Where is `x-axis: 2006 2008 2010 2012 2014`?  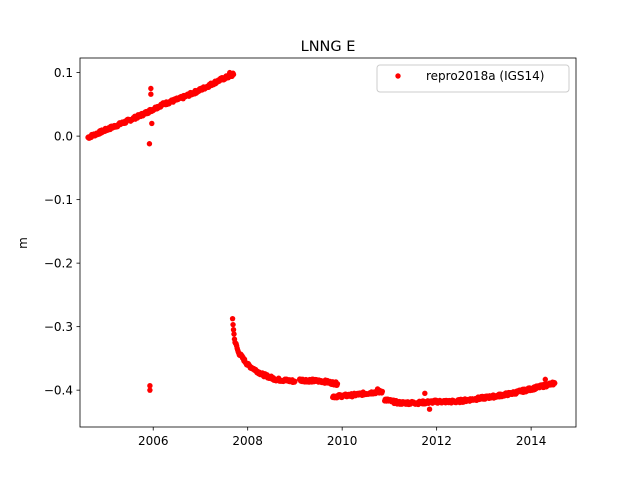
x-axis: 2006 2008 2010 2012 2014 is located at coordinates (342, 437).